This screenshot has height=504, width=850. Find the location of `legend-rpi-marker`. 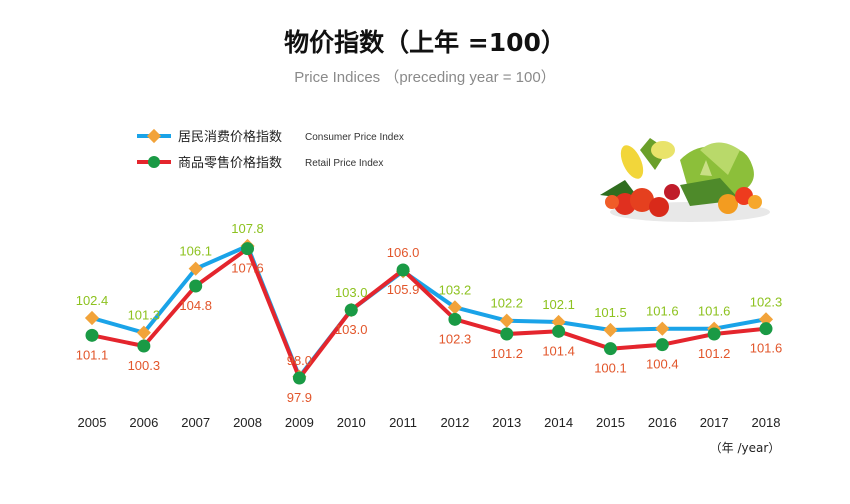

legend-rpi-marker is located at coordinates (154, 162).